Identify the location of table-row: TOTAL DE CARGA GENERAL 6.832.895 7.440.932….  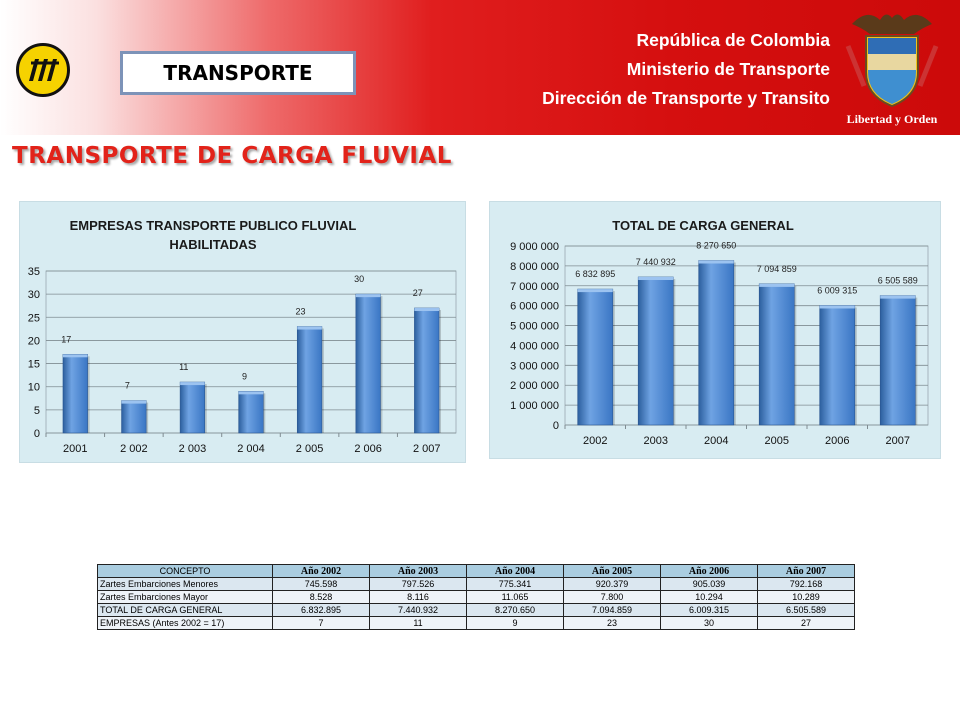
(476, 610).